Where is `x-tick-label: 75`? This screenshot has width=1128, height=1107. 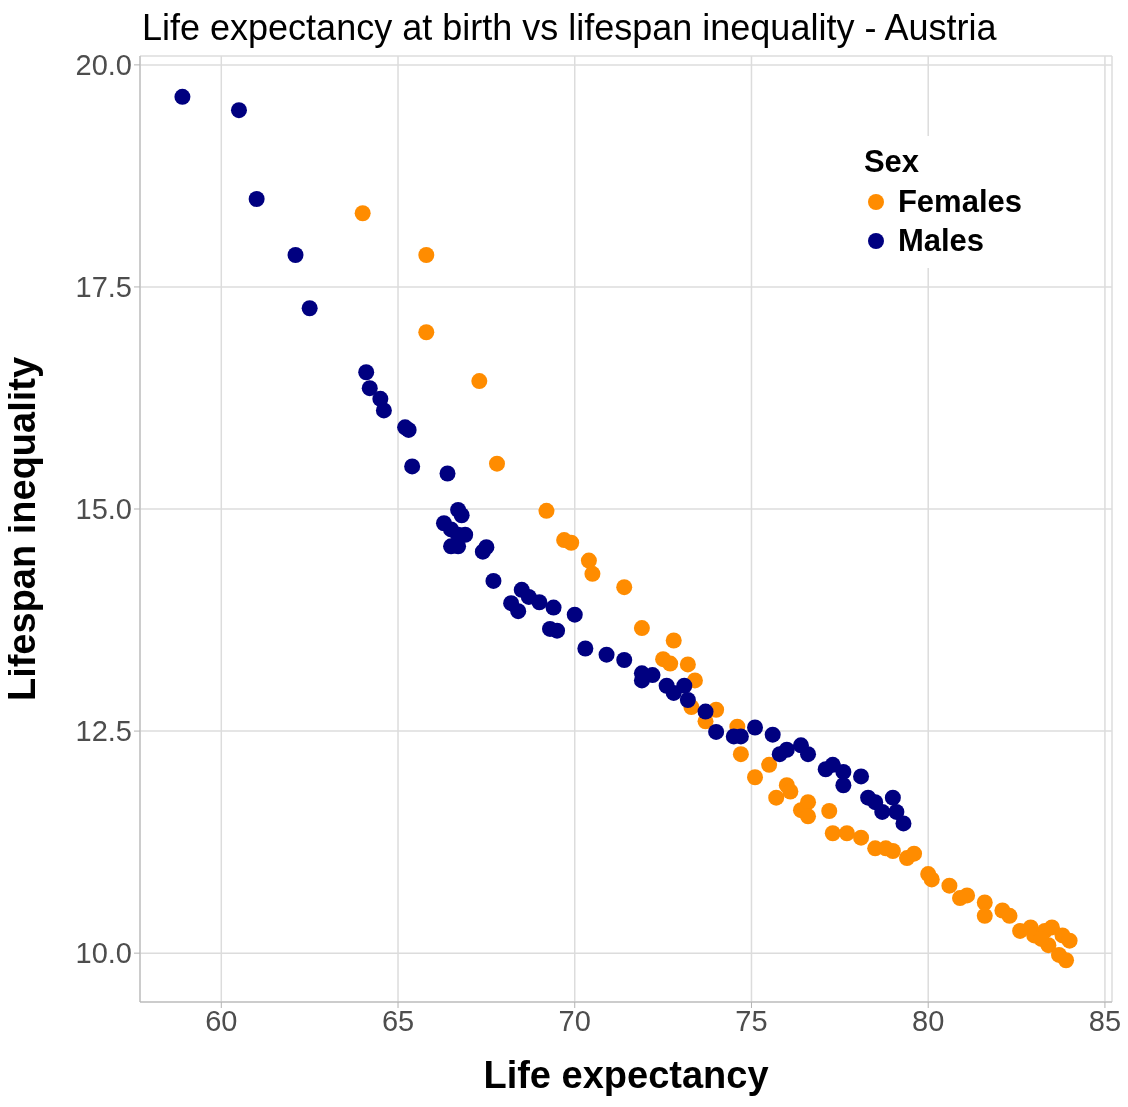 x-tick-label: 75 is located at coordinates (751, 1020).